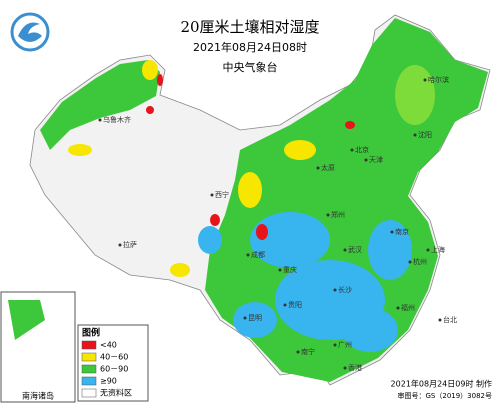 Image resolution: width=500 pixels, height=408 pixels. Describe the element at coordinates (255, 318) in the screenshot. I see `city-label: 昆明` at that location.